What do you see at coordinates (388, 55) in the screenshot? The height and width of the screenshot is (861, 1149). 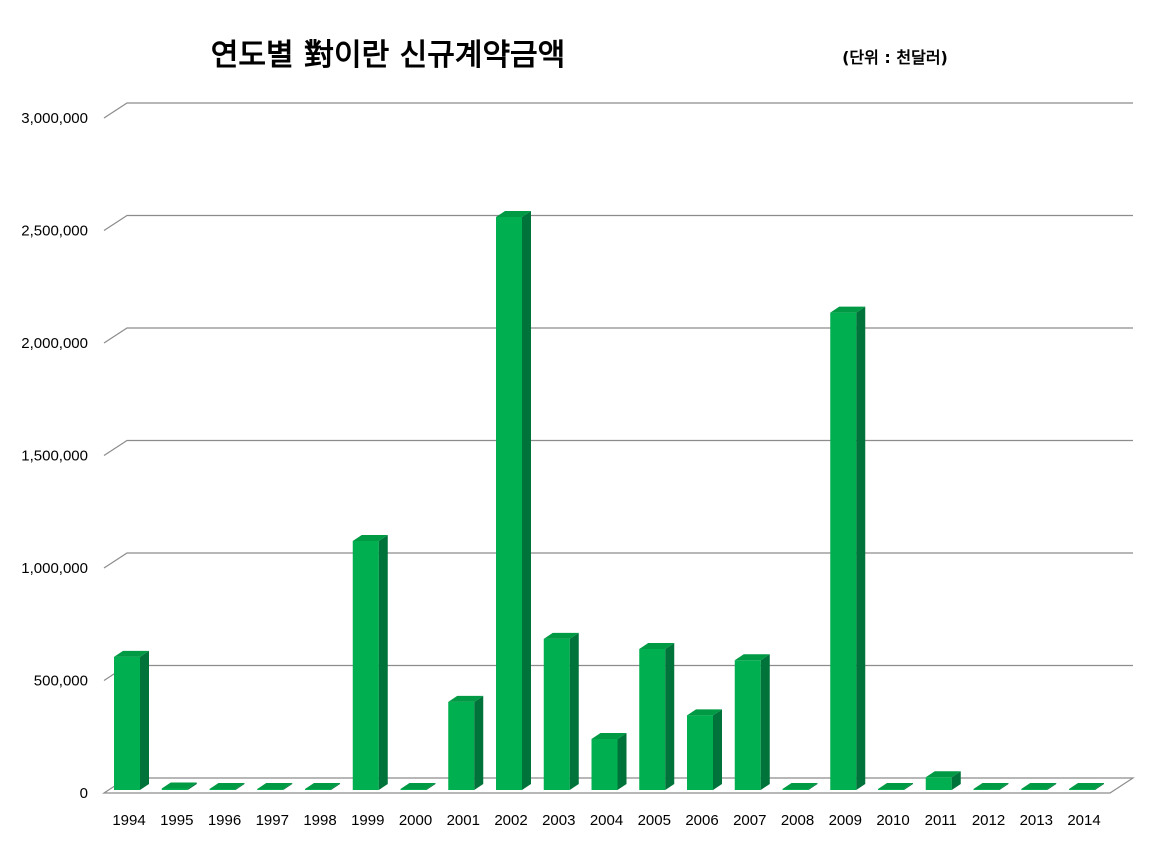 I see `chart-title: 연도별 對이란 신규계약금액` at bounding box center [388, 55].